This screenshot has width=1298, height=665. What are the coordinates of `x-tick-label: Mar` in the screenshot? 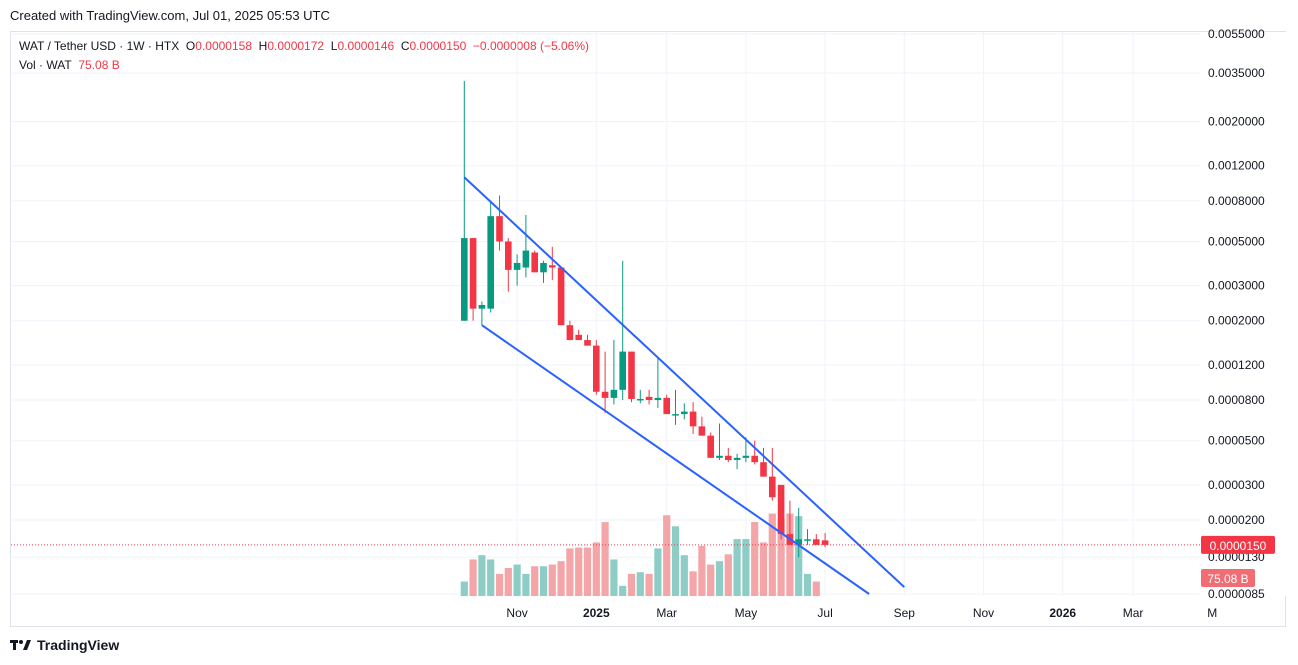 It's located at (666, 613).